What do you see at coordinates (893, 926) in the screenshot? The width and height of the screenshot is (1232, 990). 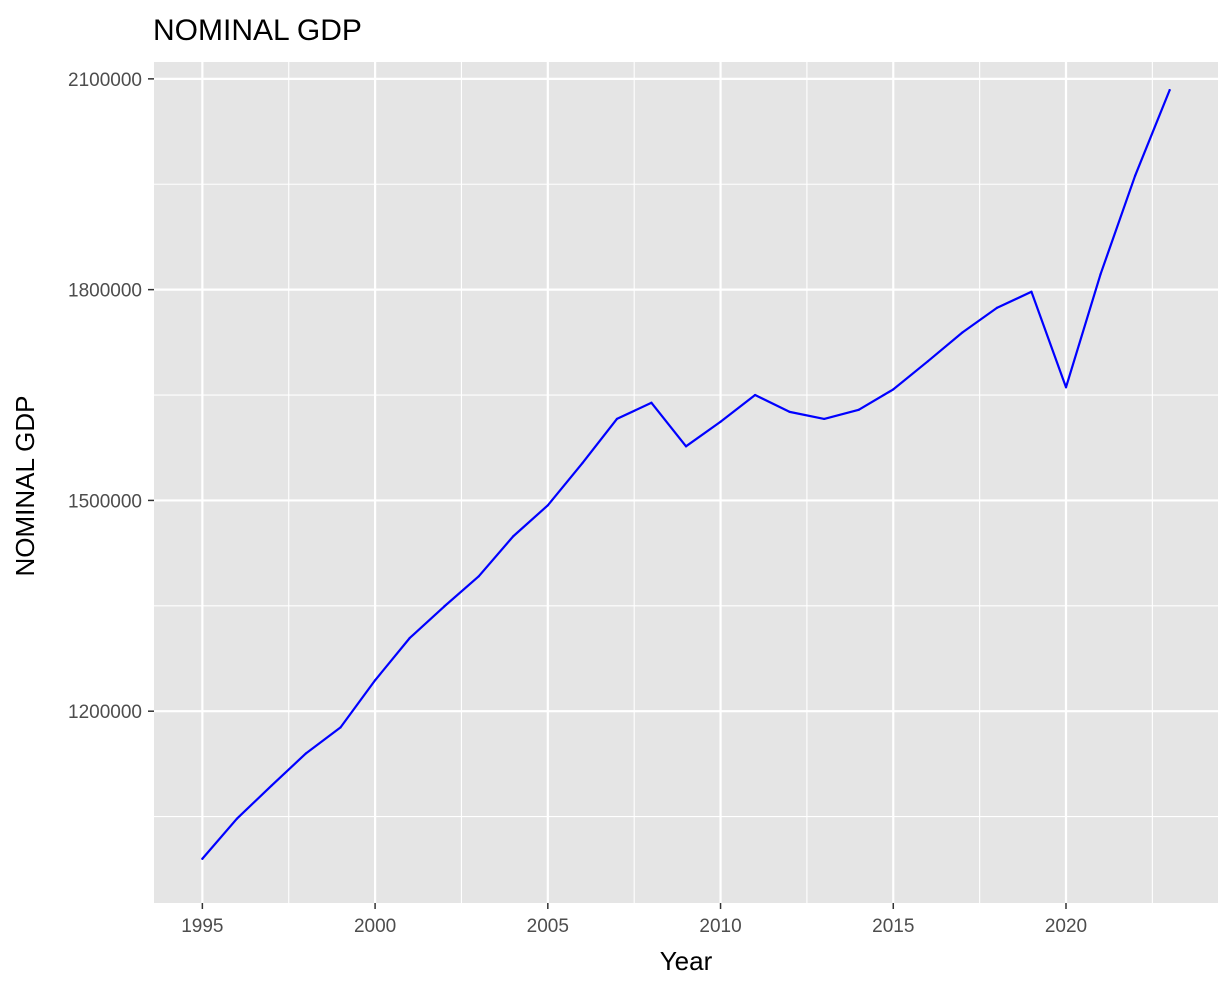 I see `x-tick-label: 2015` at bounding box center [893, 926].